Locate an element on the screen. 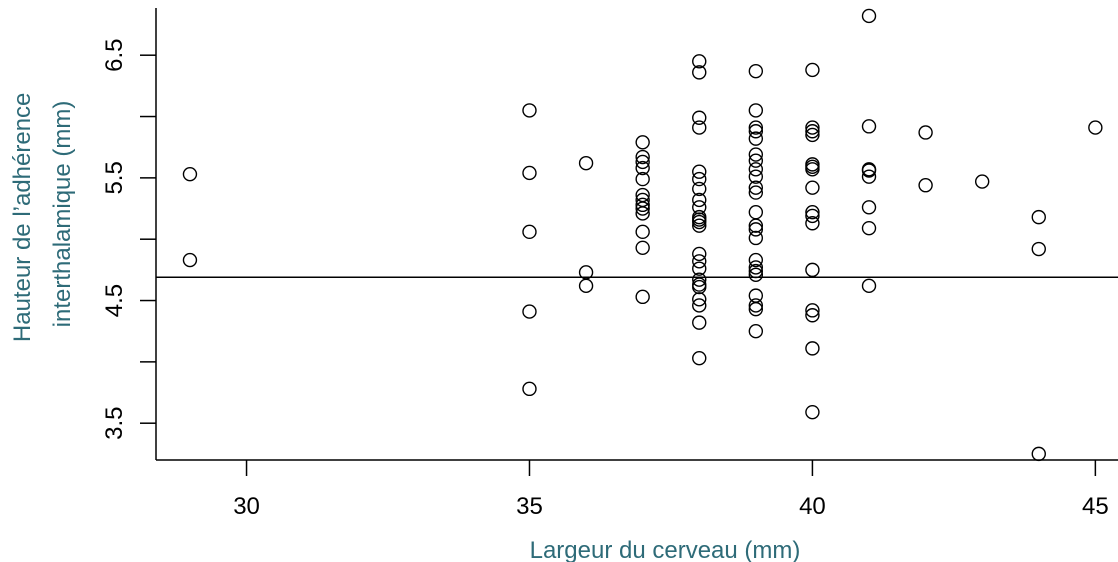  y-axis: 3.5 4.5 5.5 6.5 is located at coordinates (129, 234).